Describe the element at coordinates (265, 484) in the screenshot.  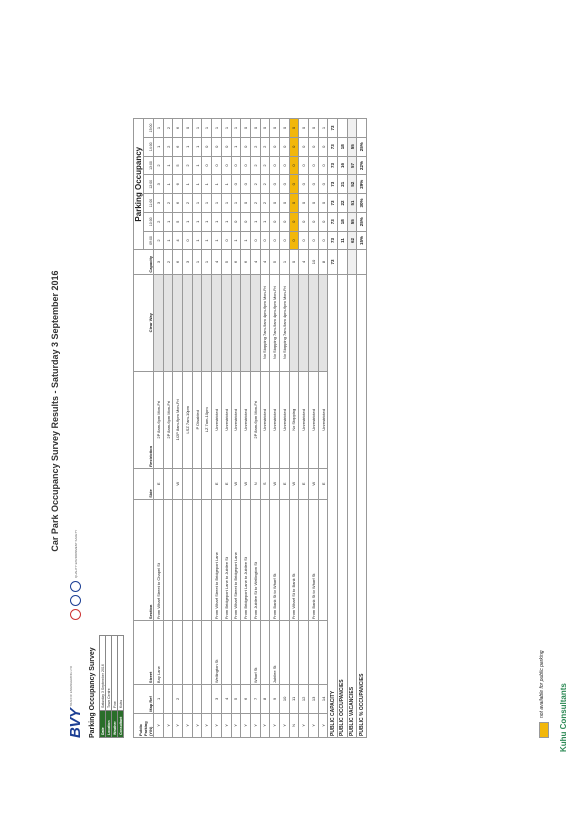
I see `cell-side: S` at that location.